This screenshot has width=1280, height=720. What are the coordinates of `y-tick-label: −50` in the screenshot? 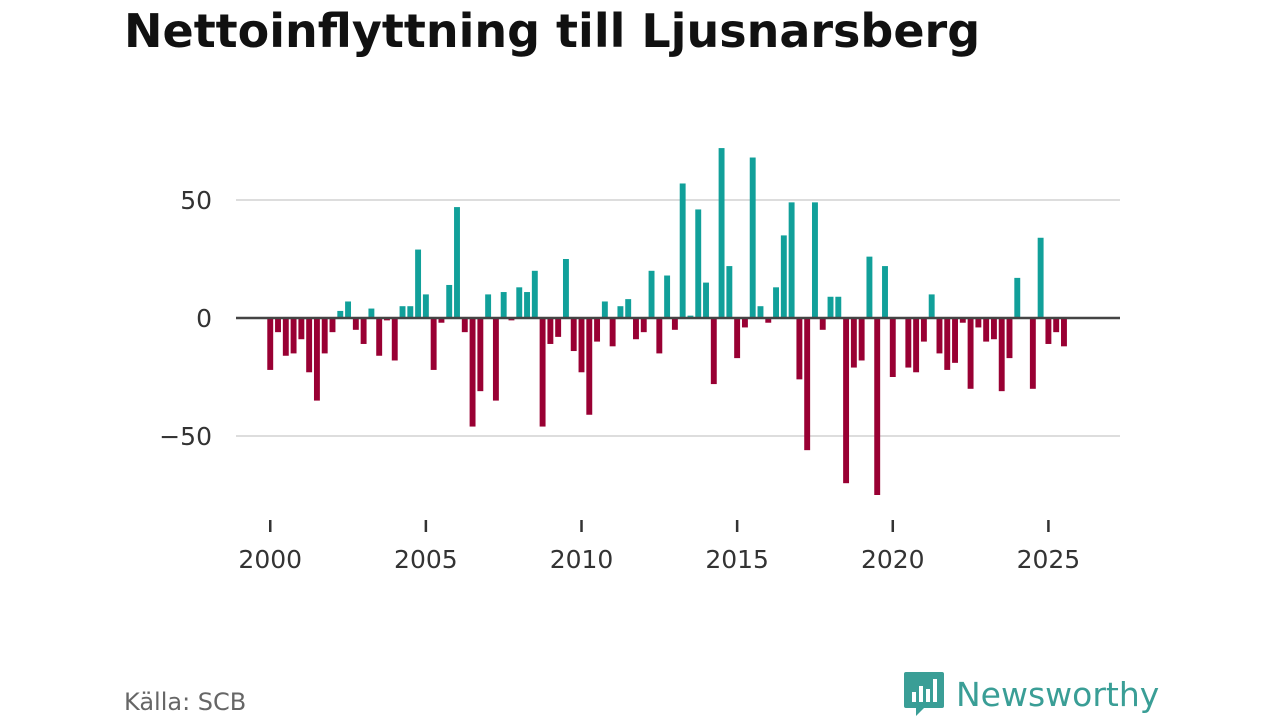 It's located at (185, 436).